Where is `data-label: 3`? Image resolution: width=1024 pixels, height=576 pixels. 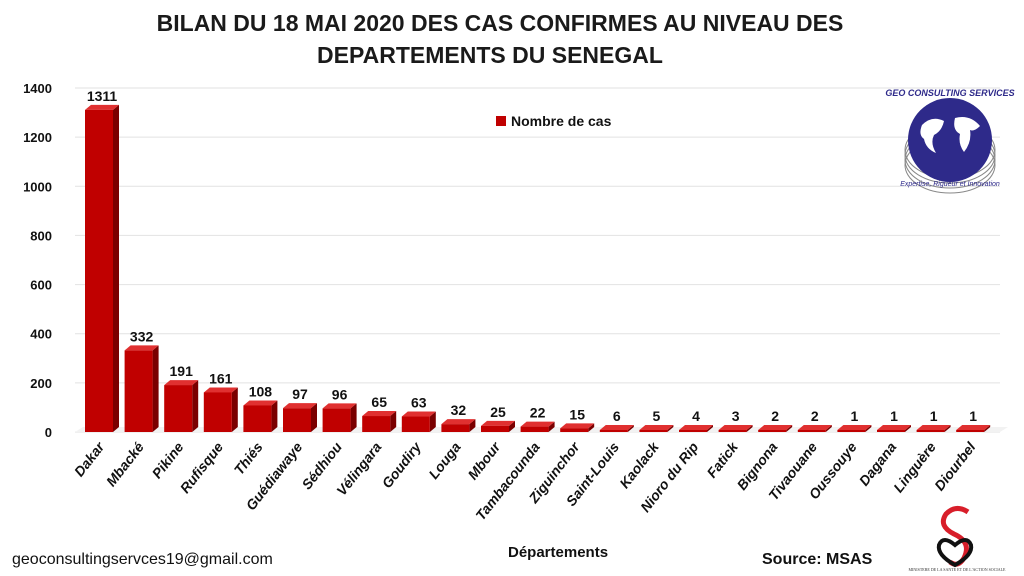
data-label: 3 is located at coordinates (736, 416).